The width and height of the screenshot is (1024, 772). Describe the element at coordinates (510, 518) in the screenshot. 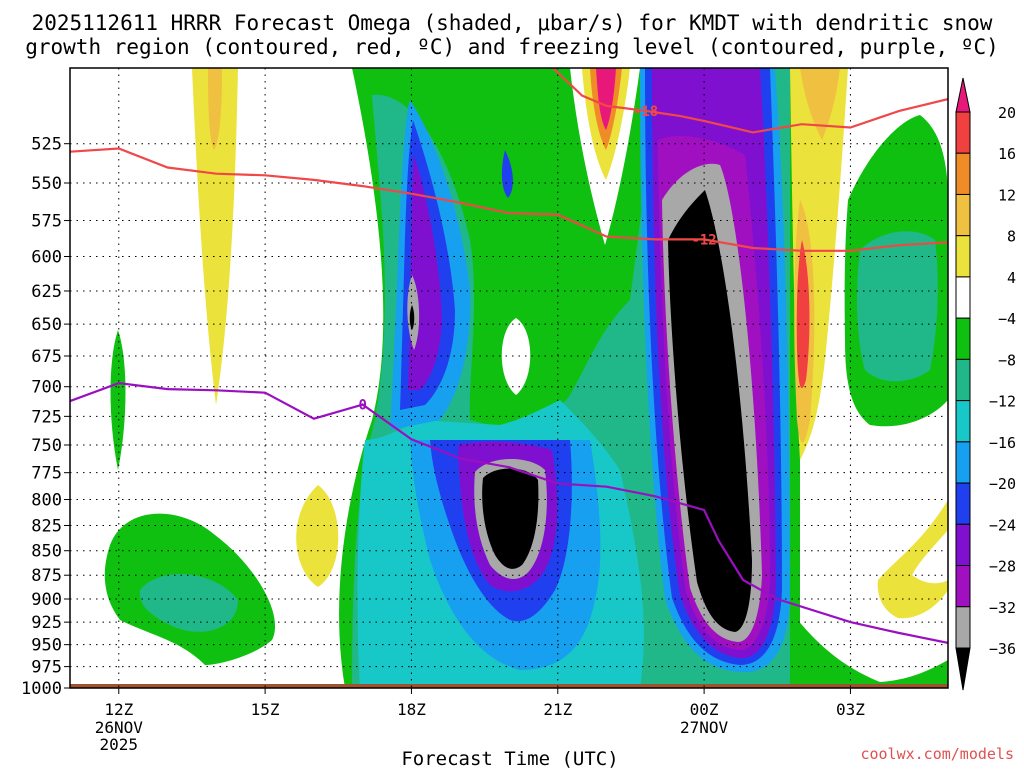

I see `omega-shade-black-core` at that location.